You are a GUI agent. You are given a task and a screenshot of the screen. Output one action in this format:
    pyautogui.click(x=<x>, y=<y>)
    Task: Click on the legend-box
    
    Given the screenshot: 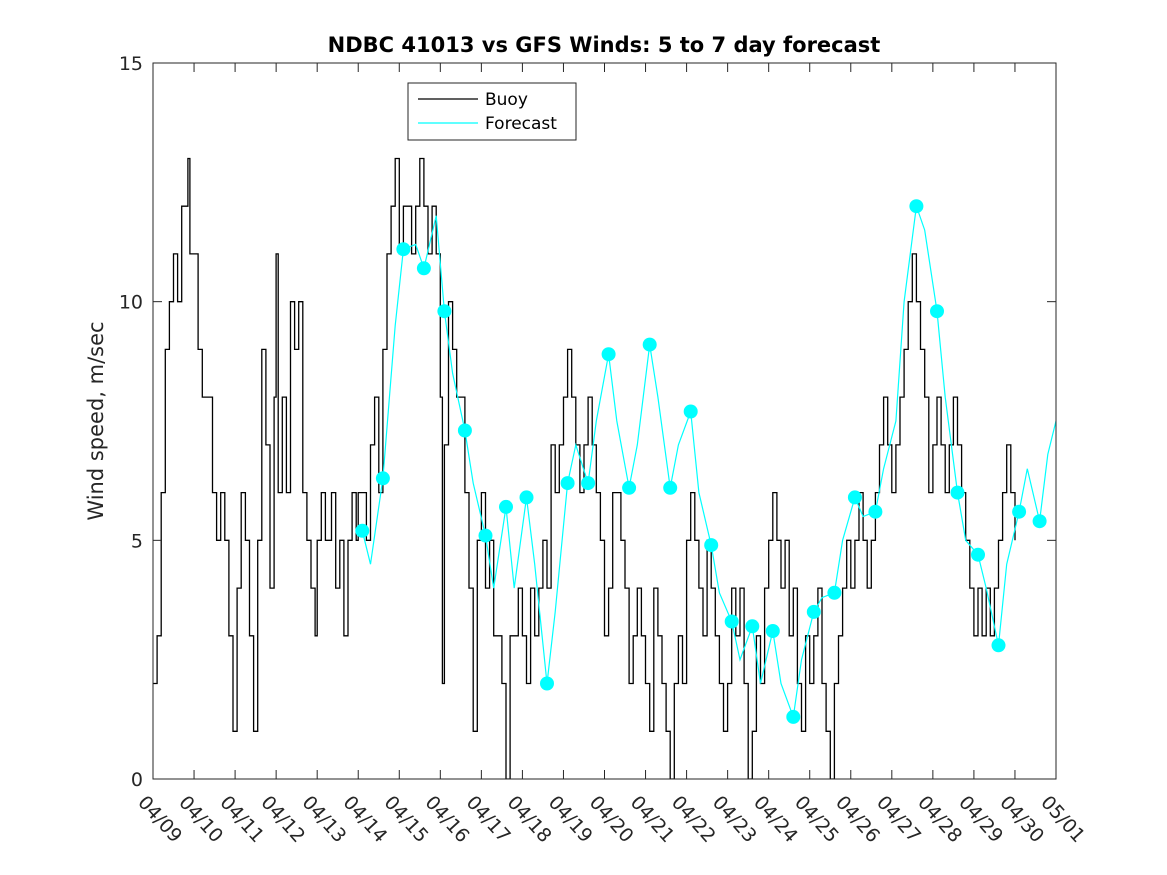 What is the action you would take?
    pyautogui.click(x=492, y=111)
    